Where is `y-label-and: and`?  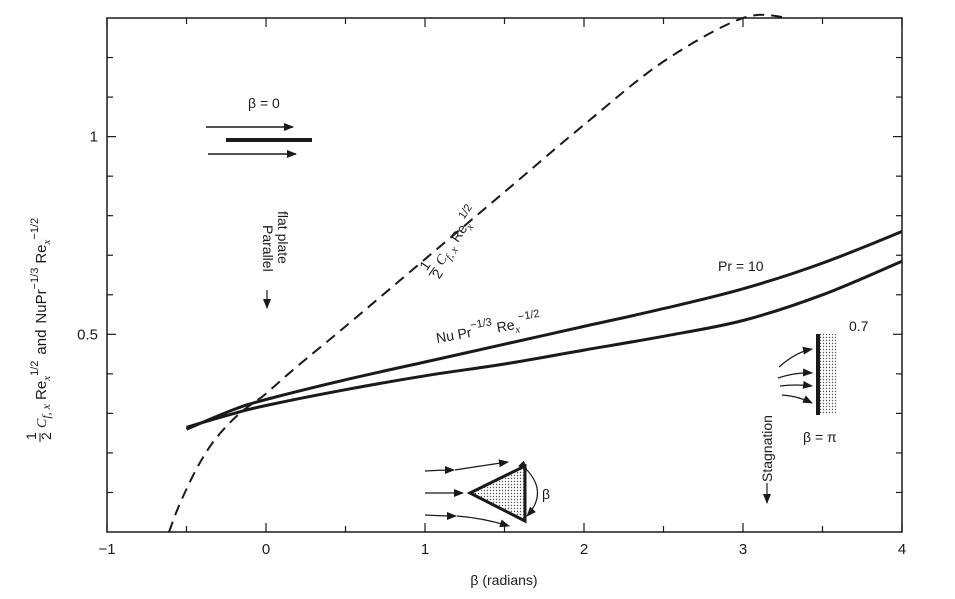 y-label-and: and is located at coordinates (41, 342).